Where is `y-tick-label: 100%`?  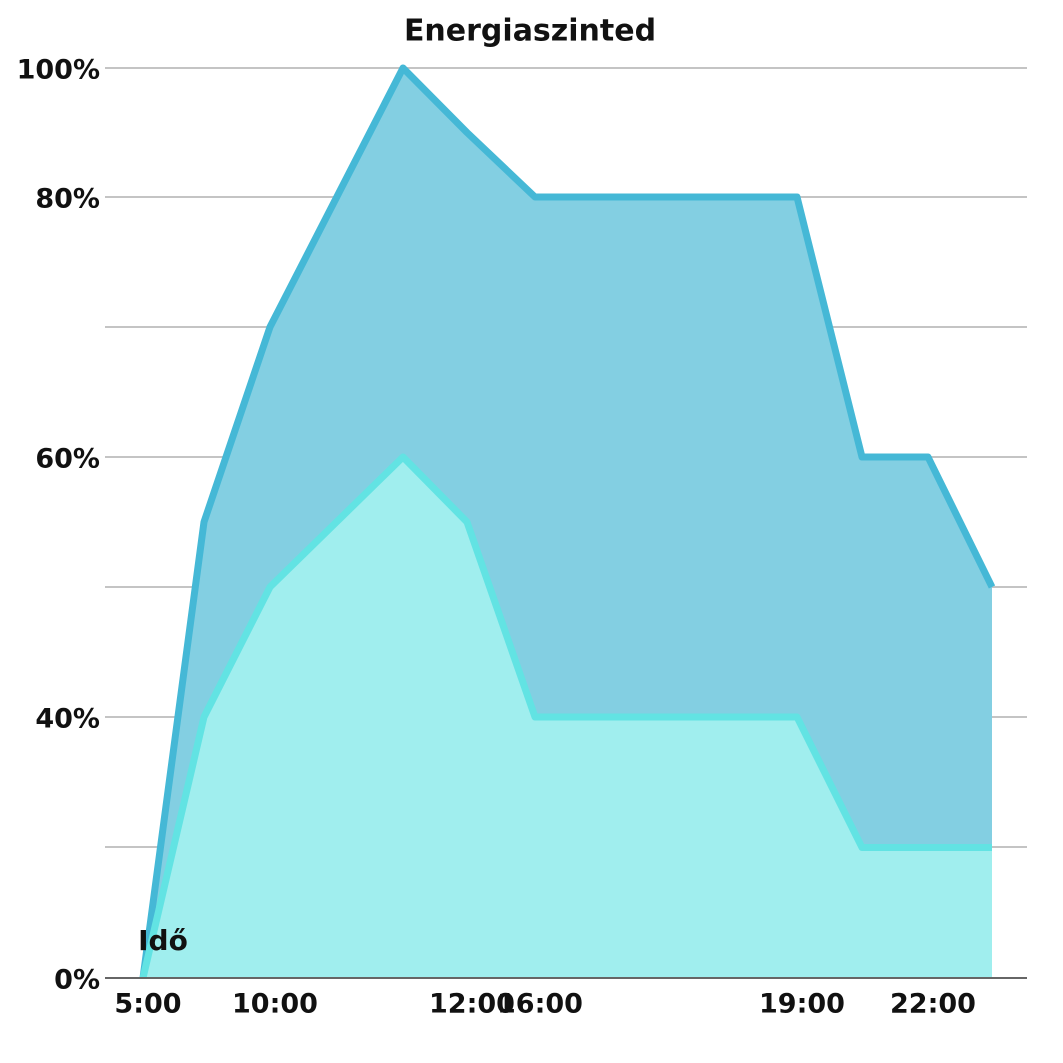 y-tick-label: 100% is located at coordinates (58, 70).